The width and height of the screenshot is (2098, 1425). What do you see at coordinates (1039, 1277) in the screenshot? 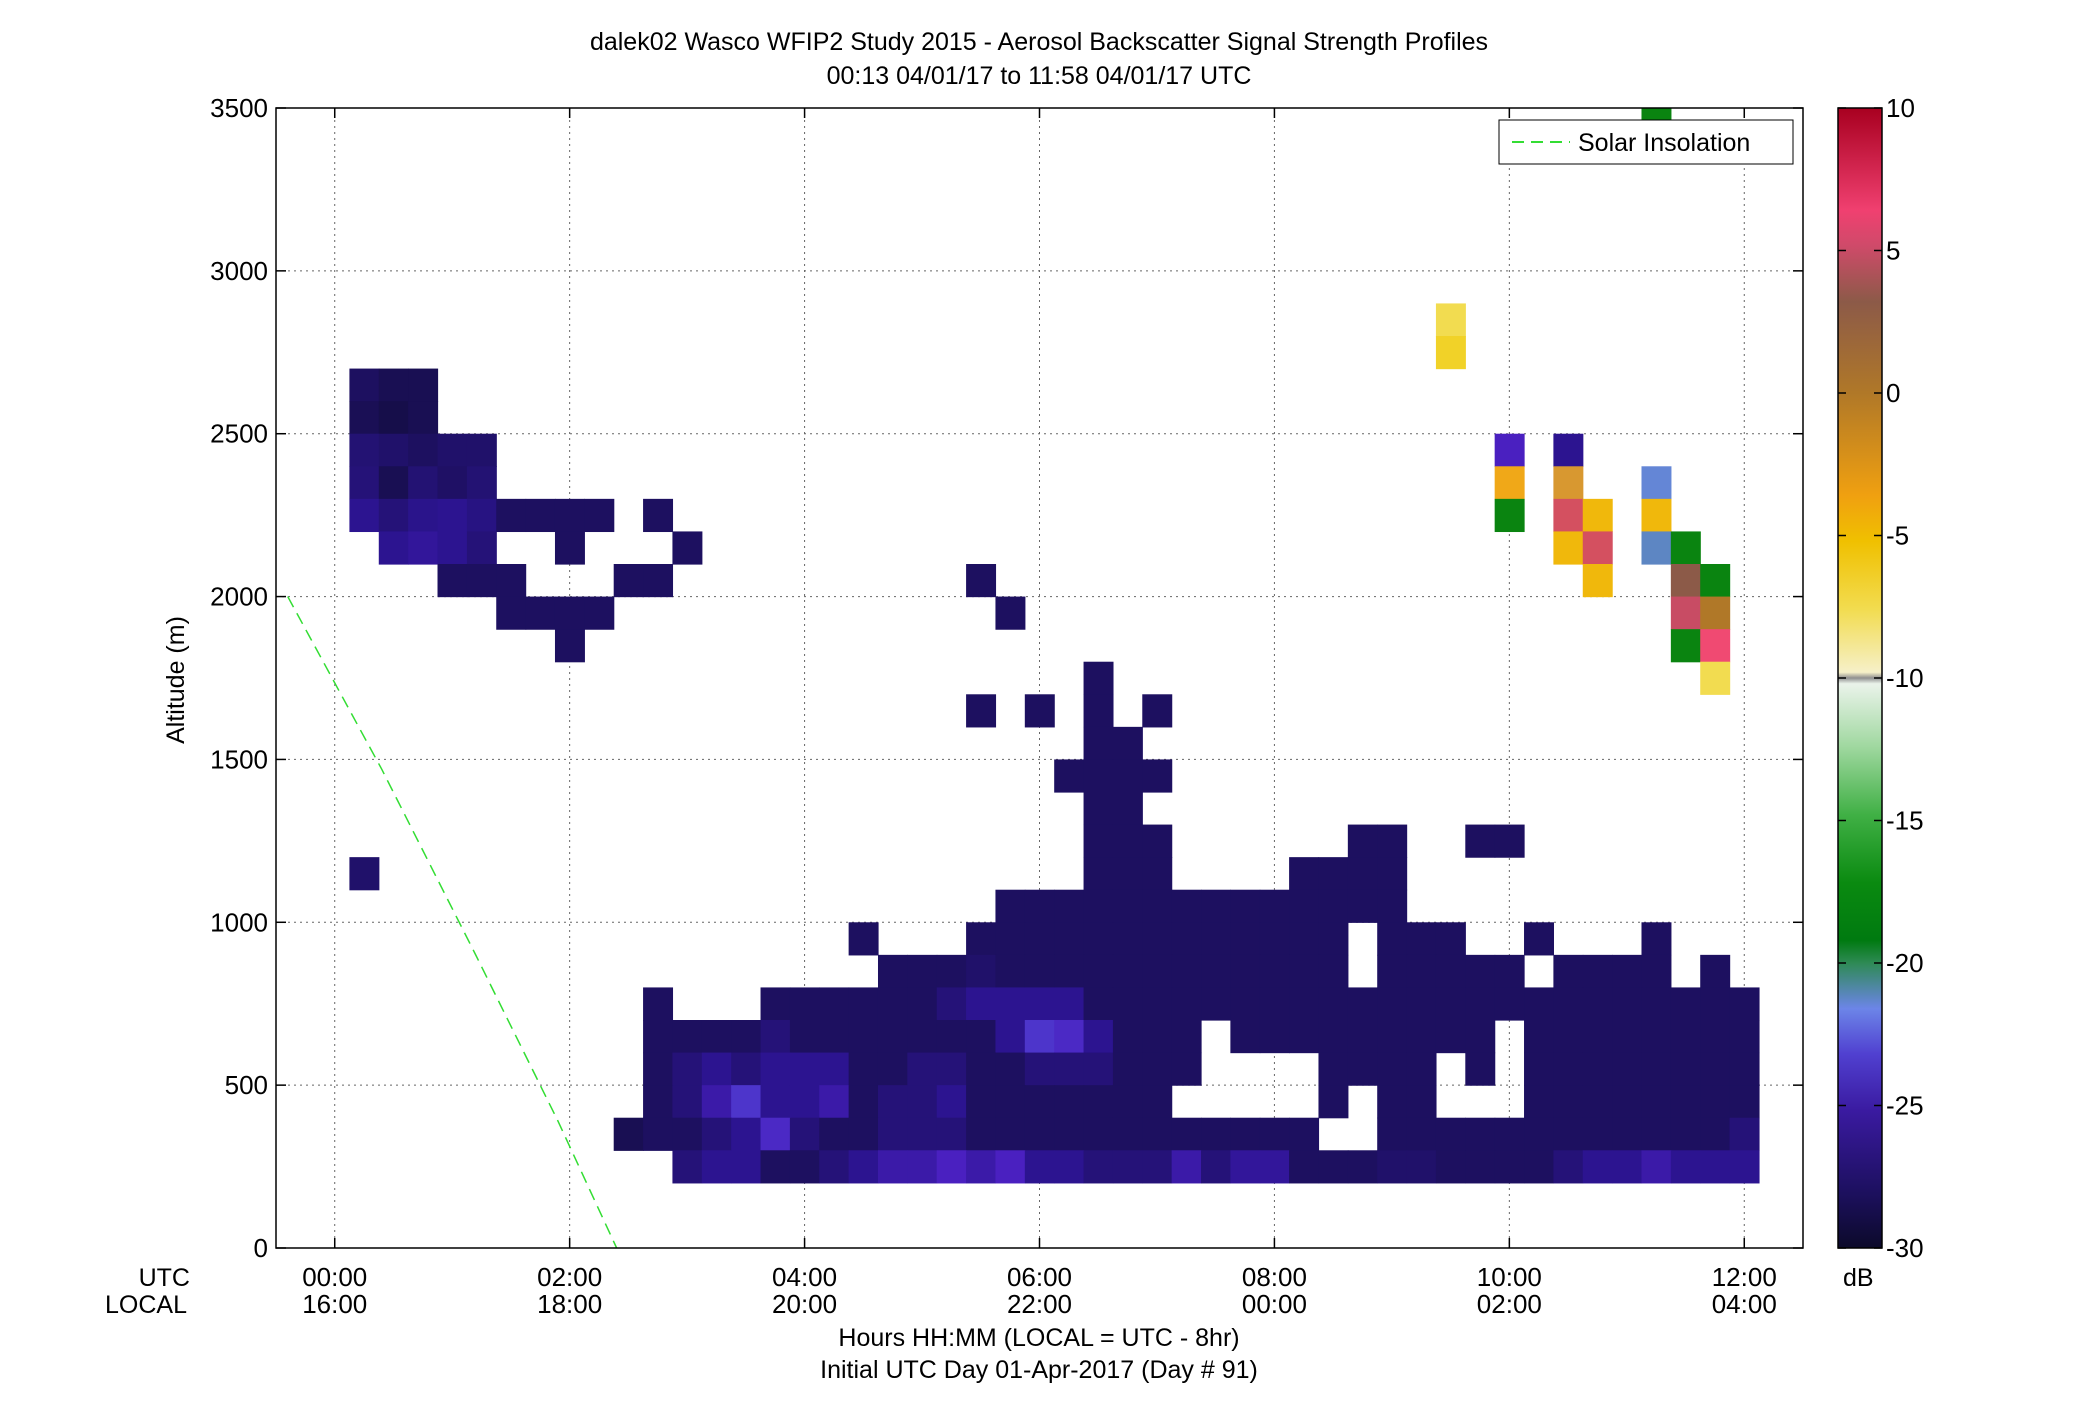
I see `x-tick-label-utc: 06:00` at bounding box center [1039, 1277].